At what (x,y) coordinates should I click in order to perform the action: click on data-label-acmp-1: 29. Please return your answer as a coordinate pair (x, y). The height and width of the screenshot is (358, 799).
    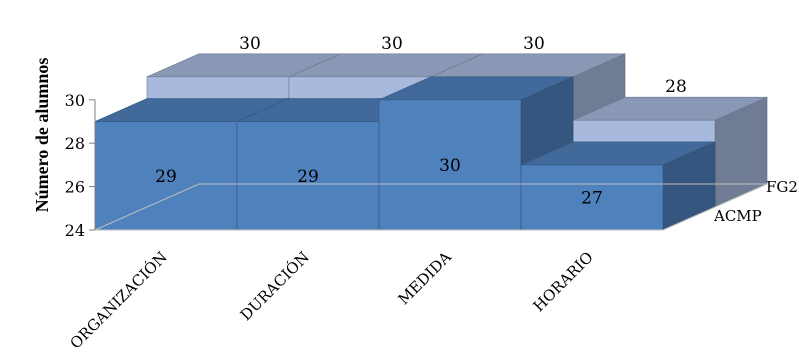
    Looking at the image, I should click on (166, 177).